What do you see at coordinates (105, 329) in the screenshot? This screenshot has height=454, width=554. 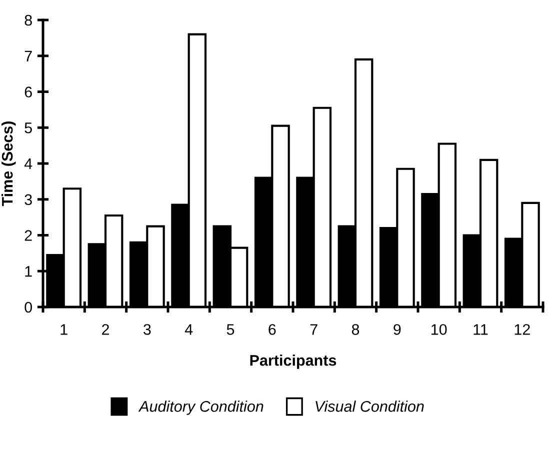 I see `x-tick-label: 2` at bounding box center [105, 329].